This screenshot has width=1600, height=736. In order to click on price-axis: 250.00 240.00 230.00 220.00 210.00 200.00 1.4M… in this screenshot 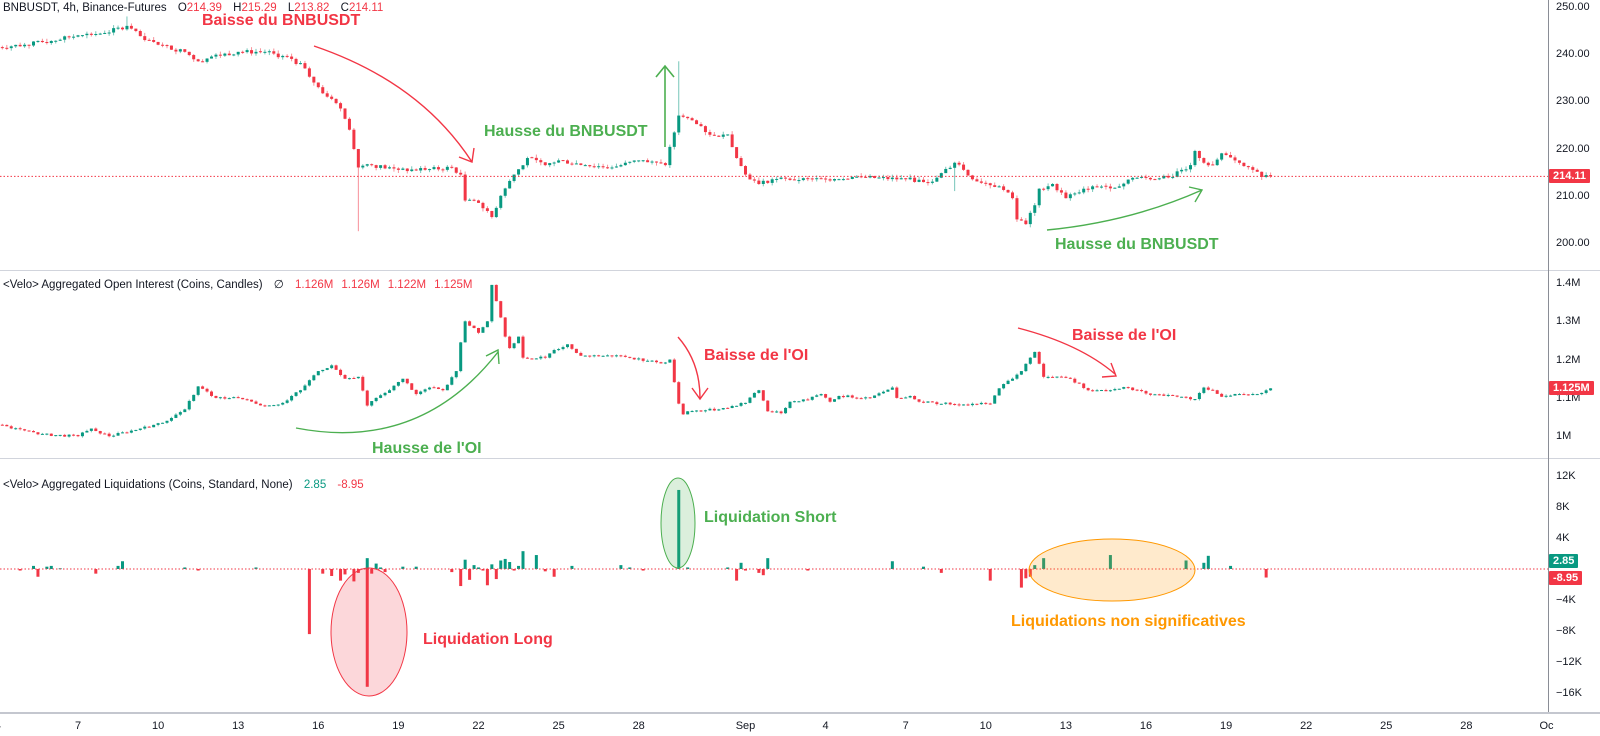, I will do `click(1574, 356)`.